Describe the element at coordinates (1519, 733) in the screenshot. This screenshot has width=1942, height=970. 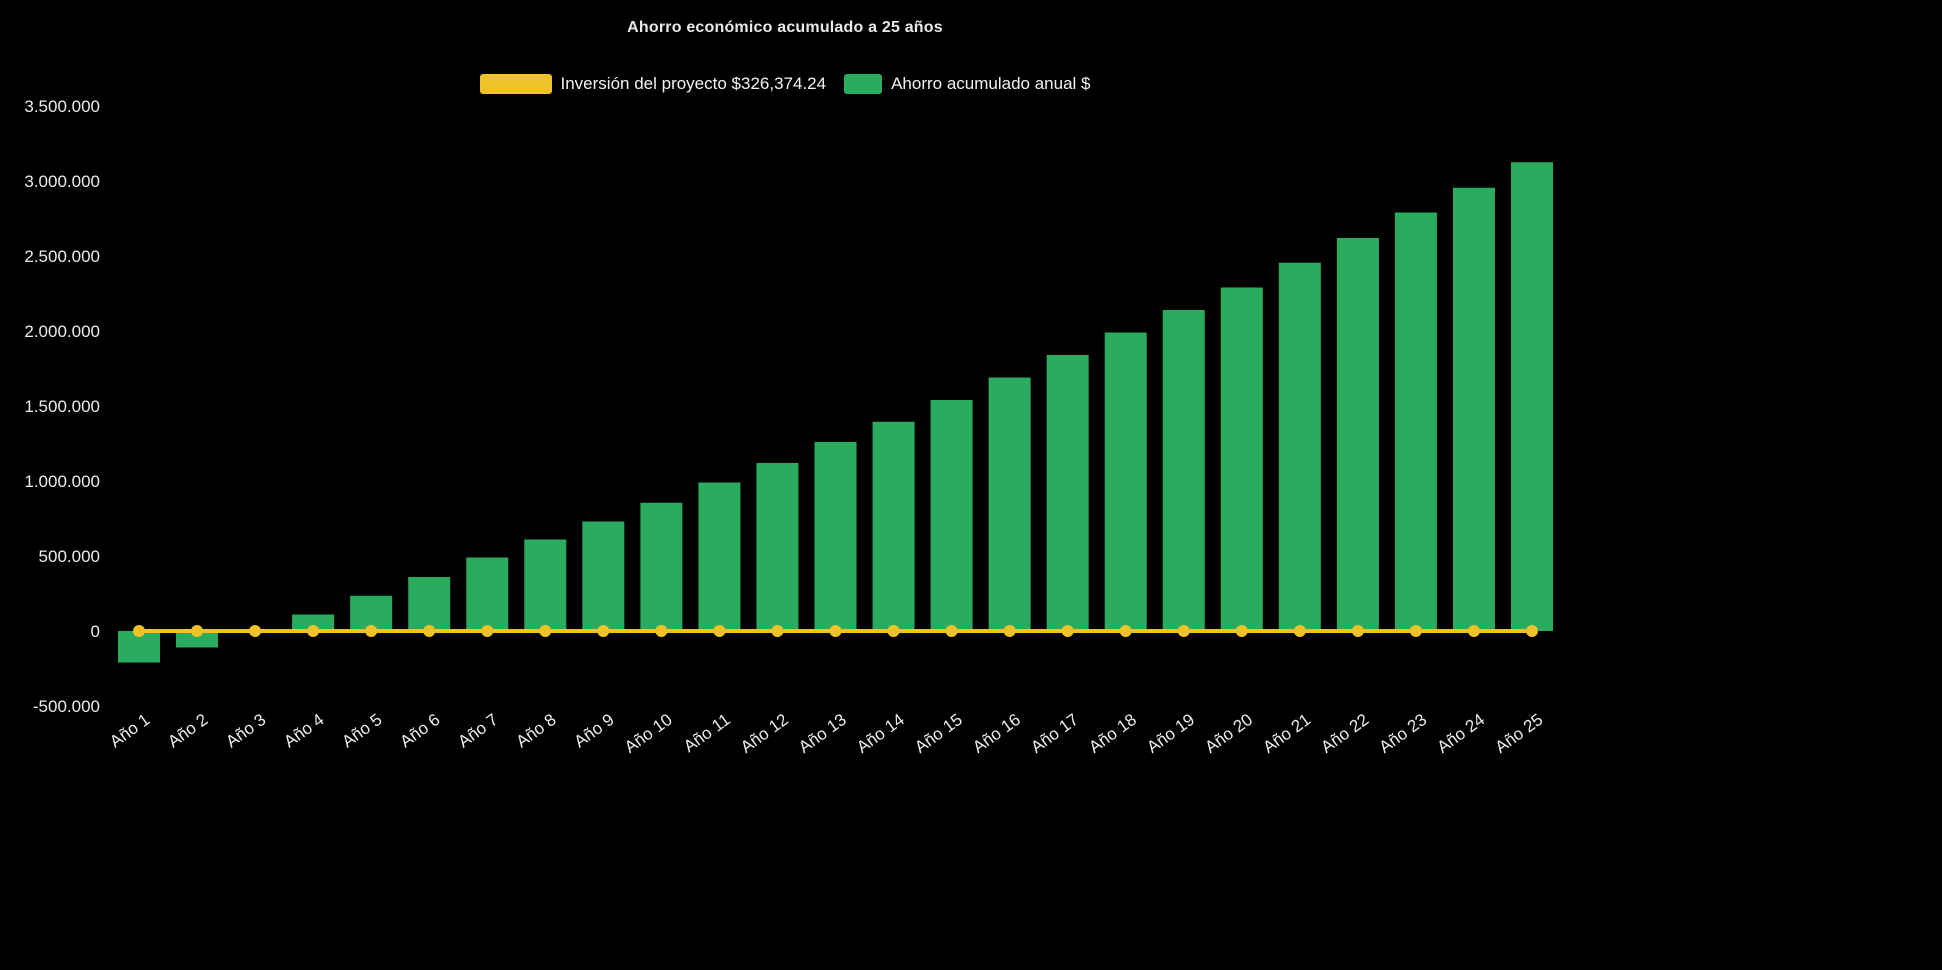
I see `x-axis-label: Año 25` at that location.